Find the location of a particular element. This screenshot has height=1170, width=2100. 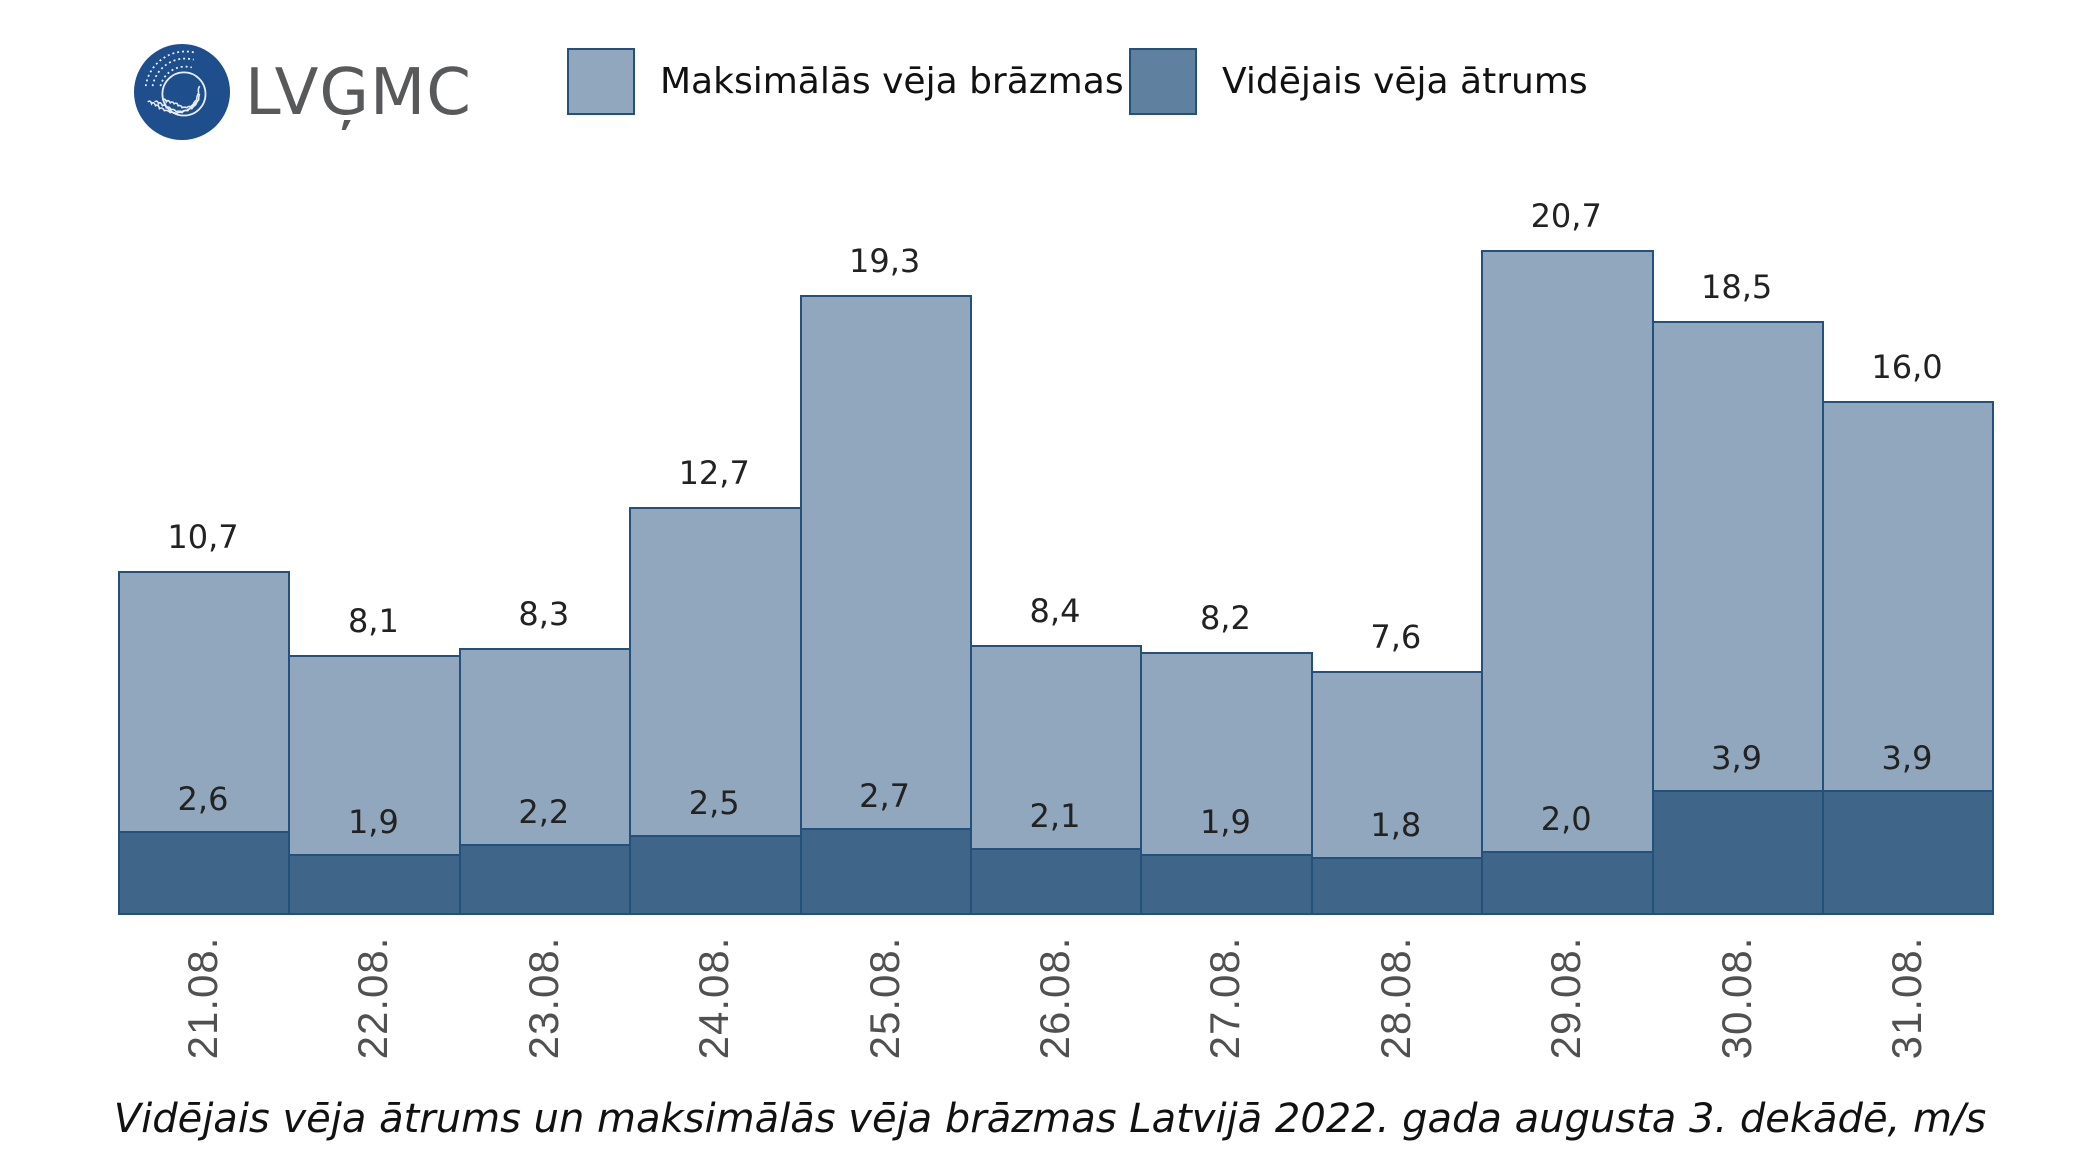

lvgmc-logo: LVĢMC is located at coordinates (353, 93).